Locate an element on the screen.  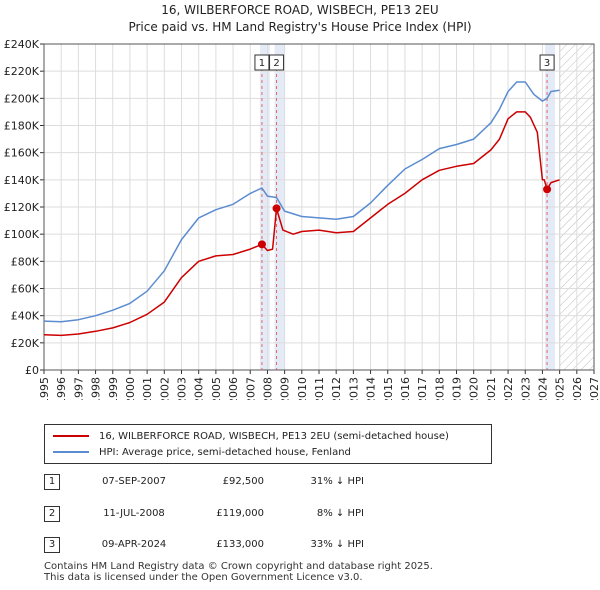
x-tick-label: 2013 is located at coordinates (353, 388).